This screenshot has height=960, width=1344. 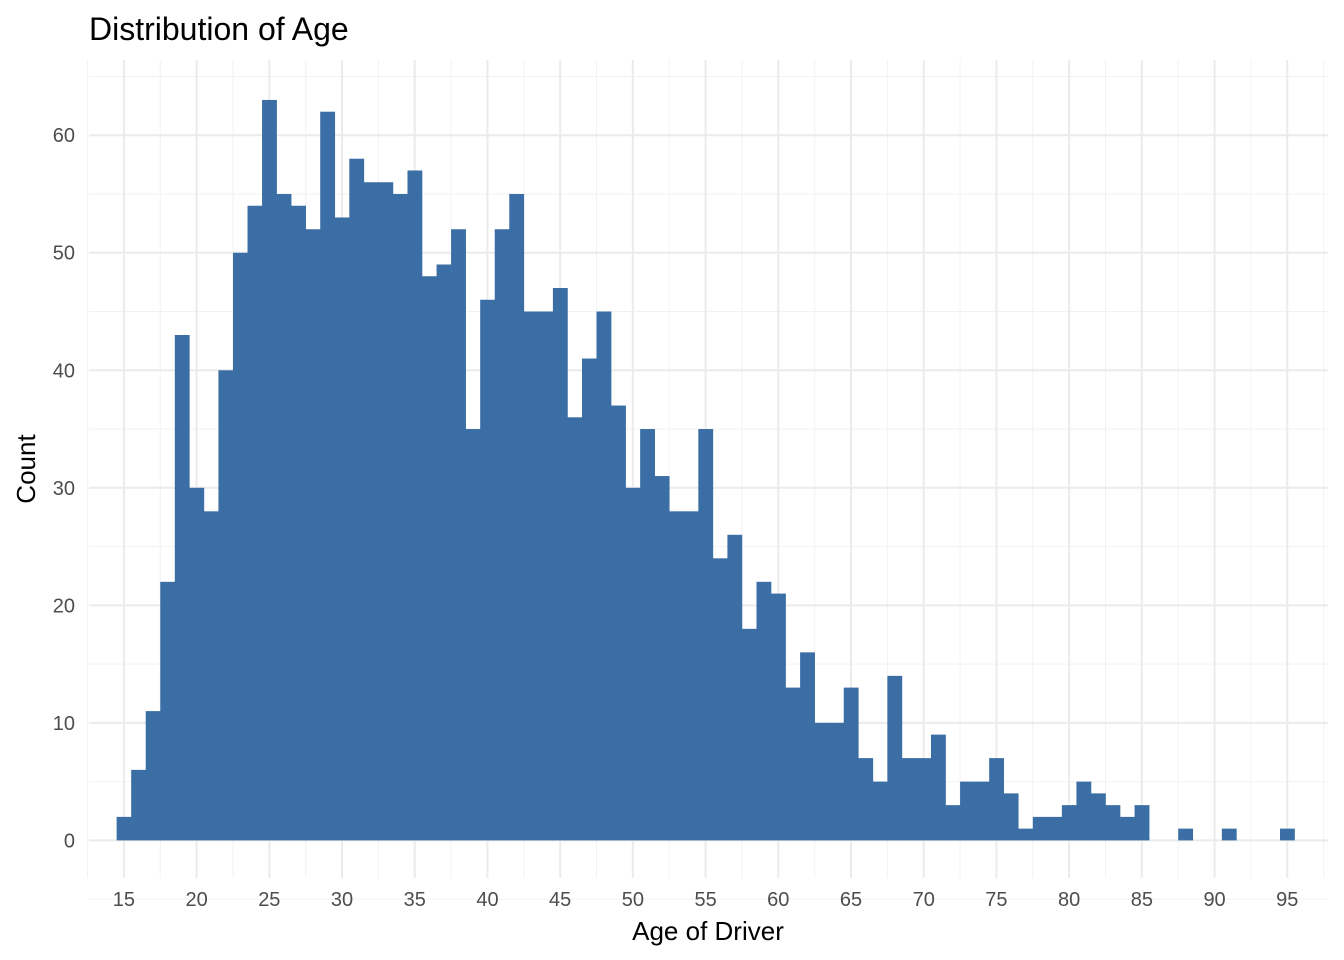 What do you see at coordinates (415, 900) in the screenshot?
I see `x-tick-label: 35` at bounding box center [415, 900].